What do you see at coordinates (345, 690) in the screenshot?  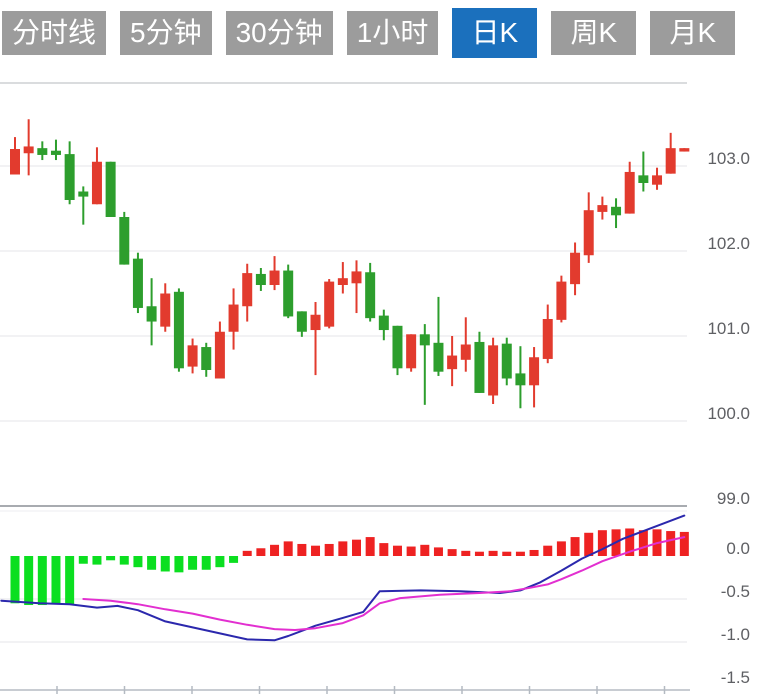 I see `time-axis` at bounding box center [345, 690].